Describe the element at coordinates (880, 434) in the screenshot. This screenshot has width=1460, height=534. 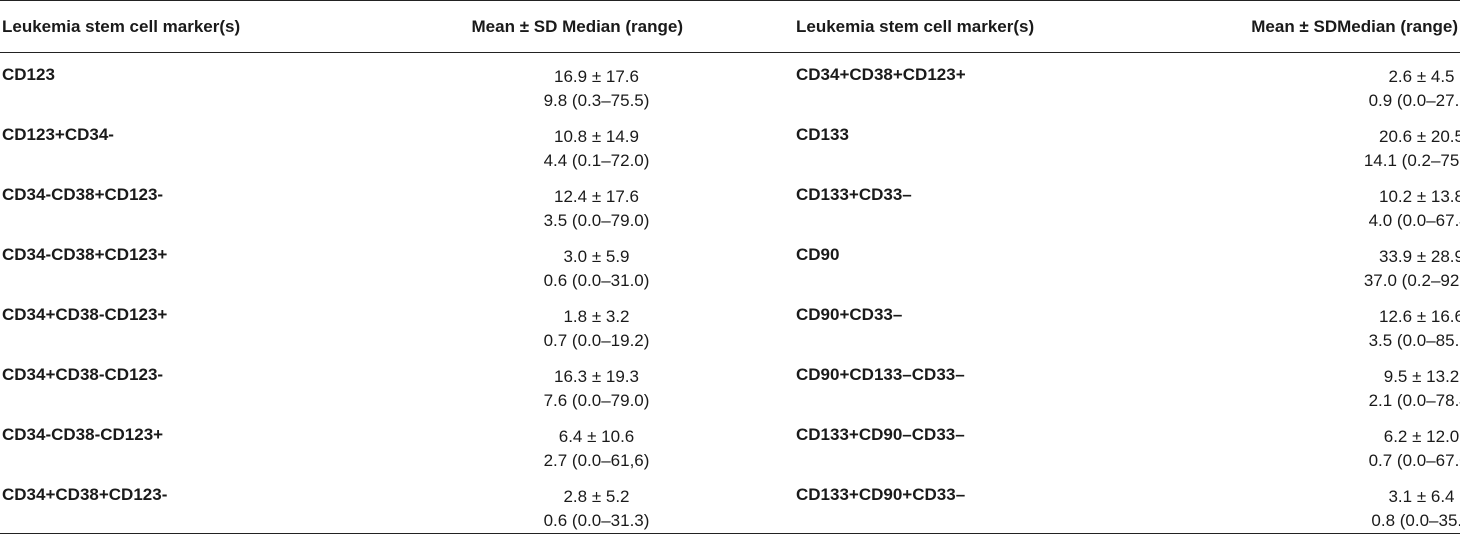
I see `marker-label-right: CD133+CD90–CD33–` at that location.